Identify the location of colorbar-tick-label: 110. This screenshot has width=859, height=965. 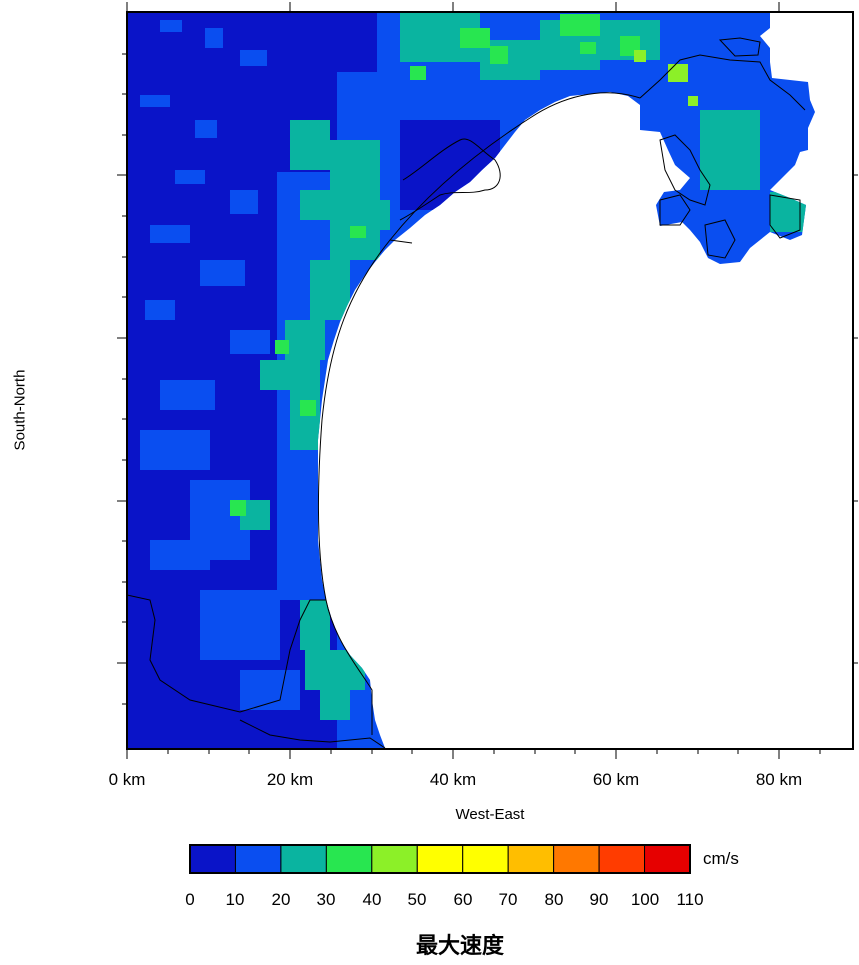
(690, 899).